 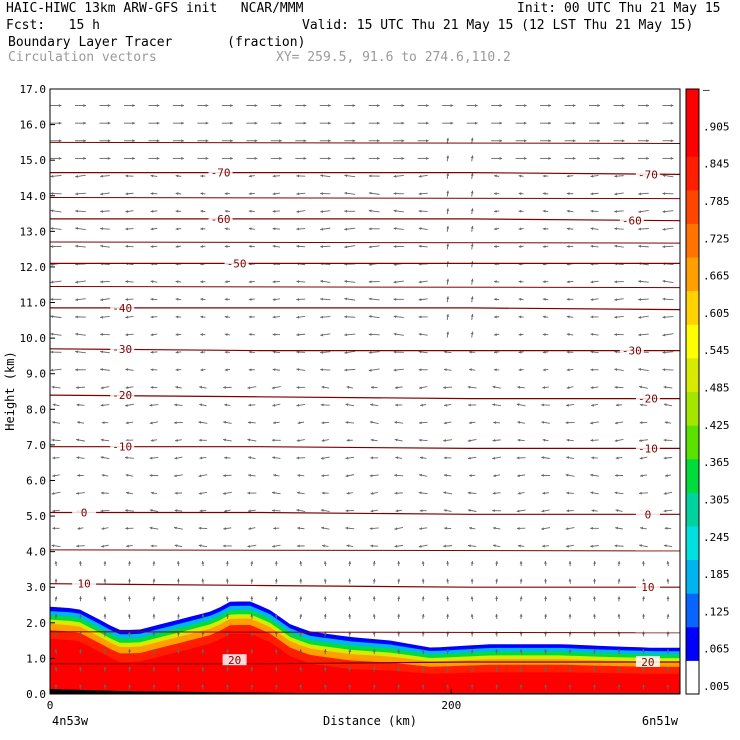 I want to click on y-tick-label: 0.0, so click(x=36, y=694).